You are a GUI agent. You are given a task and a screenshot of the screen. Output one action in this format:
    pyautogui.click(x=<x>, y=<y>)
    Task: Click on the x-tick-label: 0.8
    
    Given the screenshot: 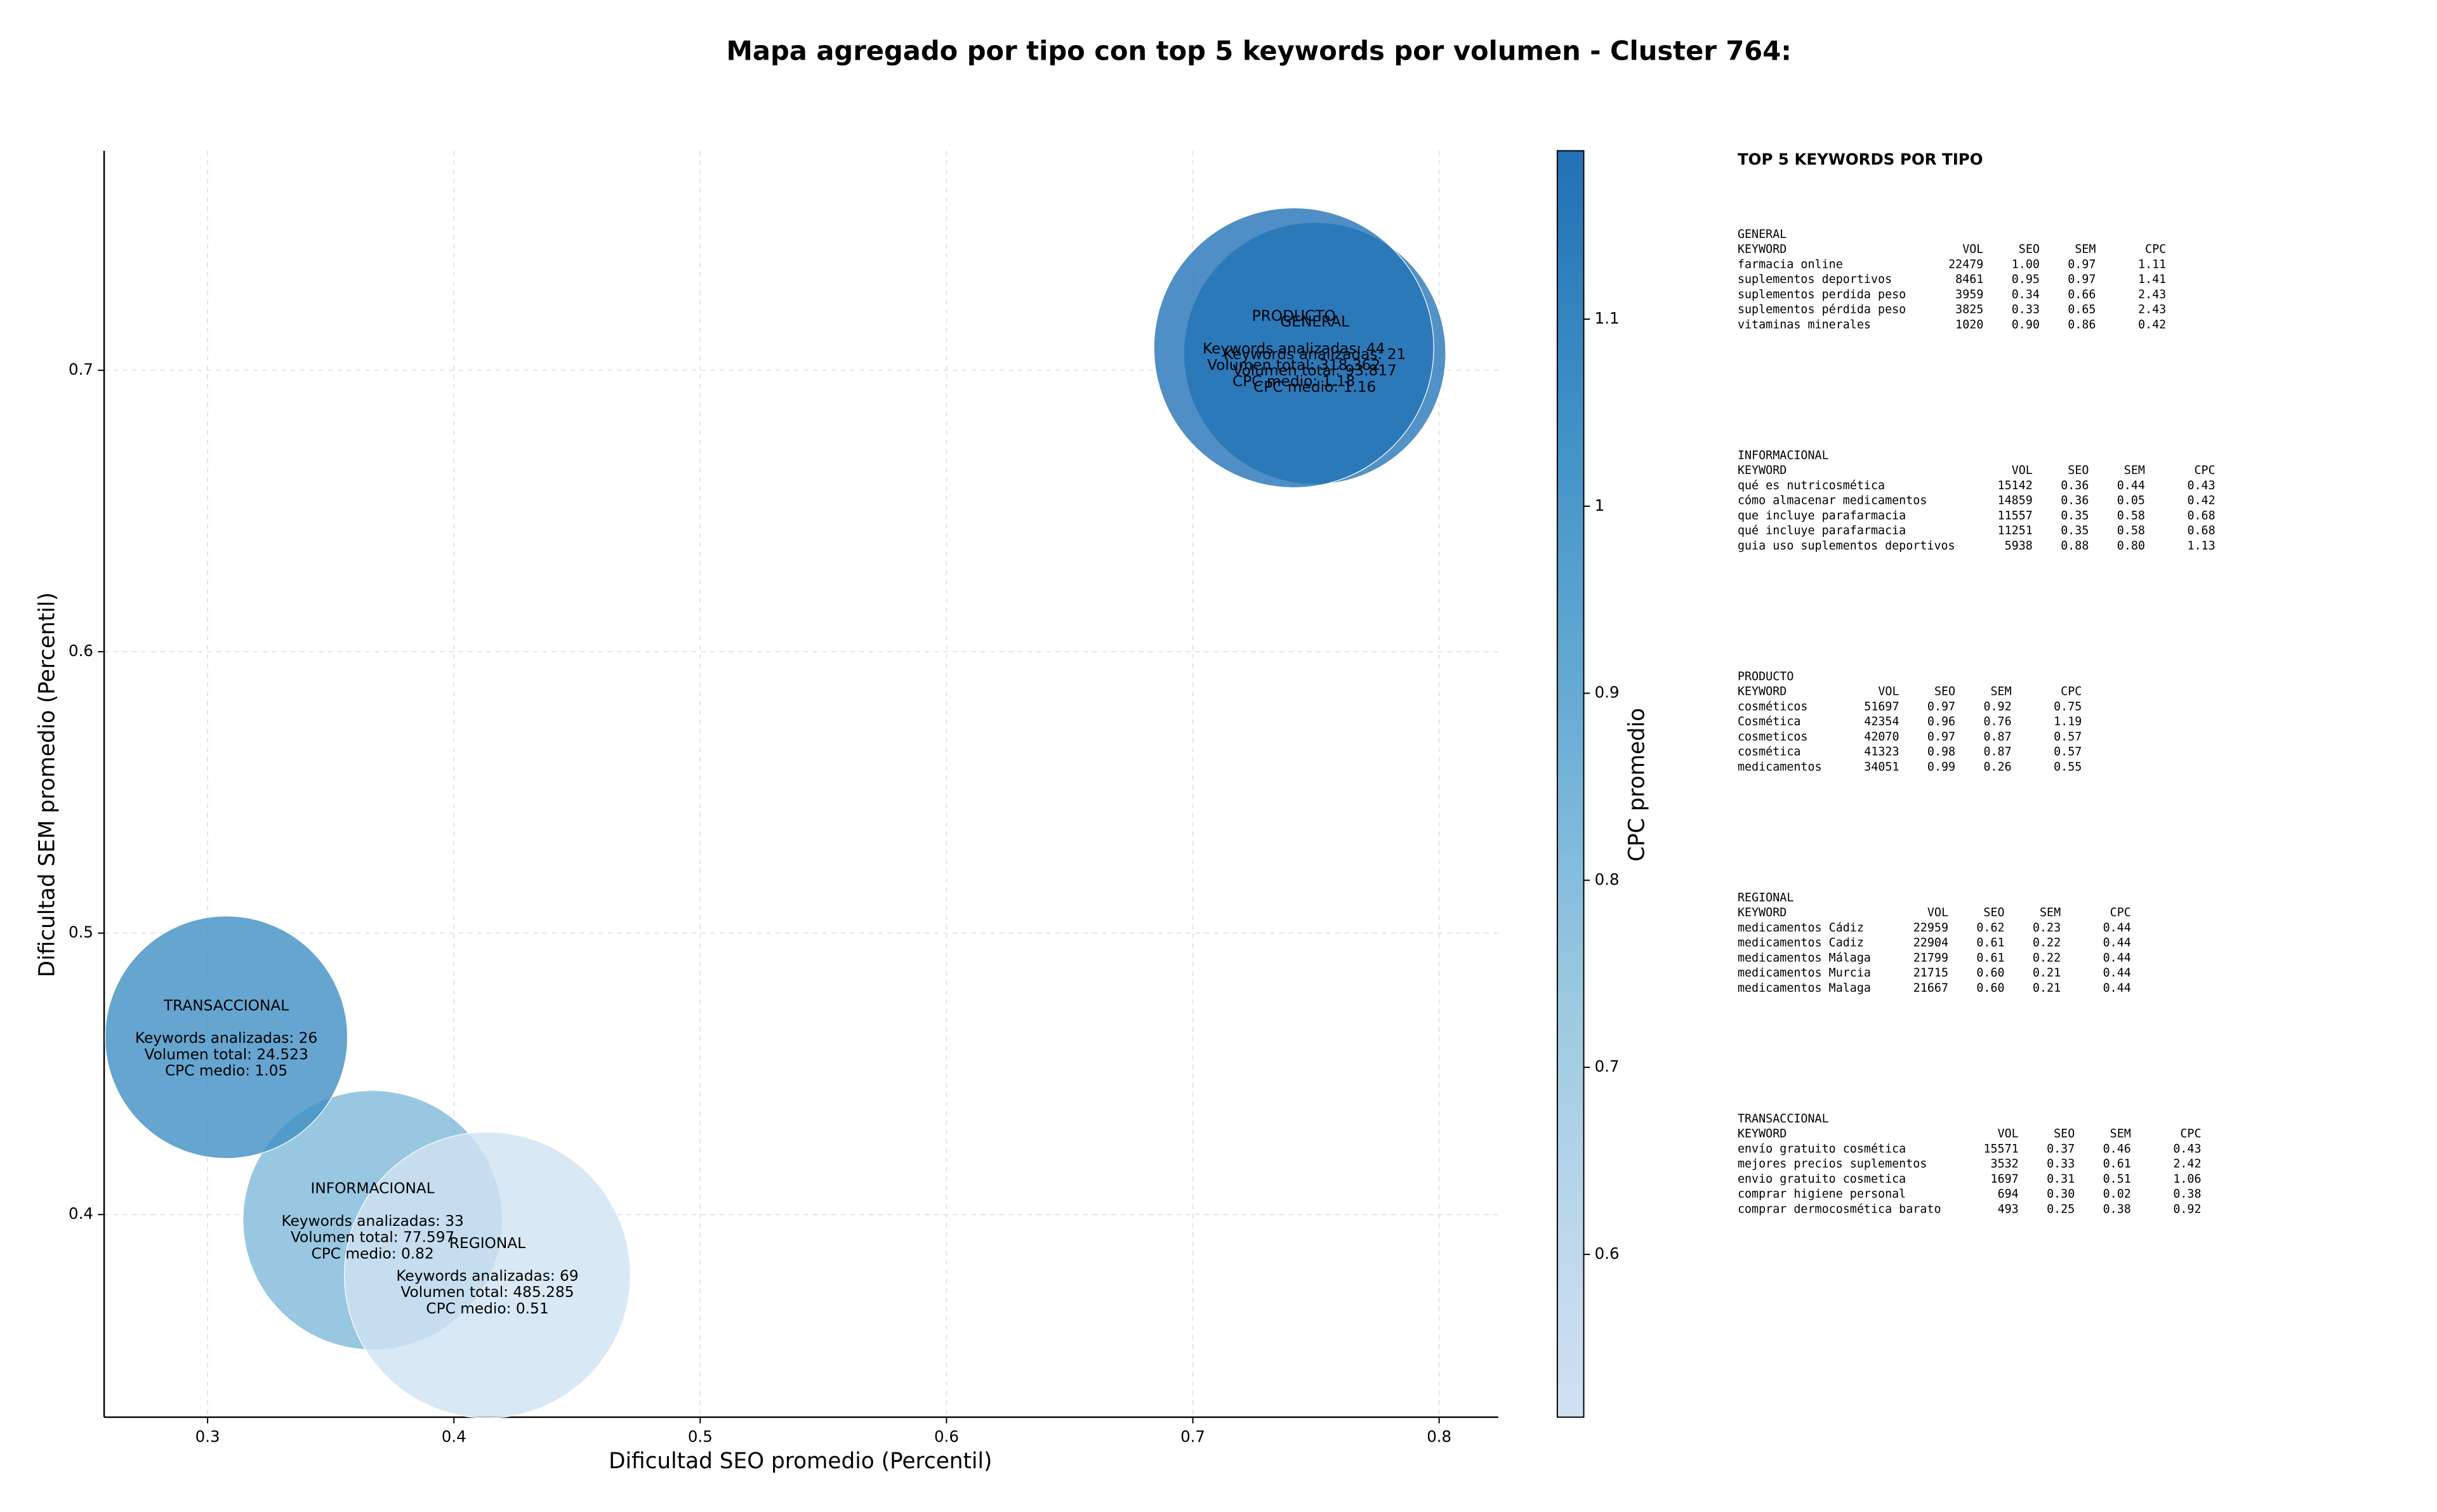 What is the action you would take?
    pyautogui.click(x=1439, y=1436)
    